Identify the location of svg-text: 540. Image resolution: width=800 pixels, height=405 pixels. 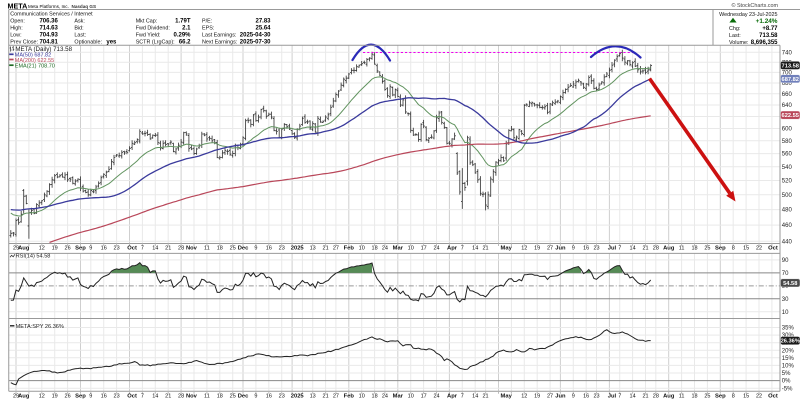
(787, 168).